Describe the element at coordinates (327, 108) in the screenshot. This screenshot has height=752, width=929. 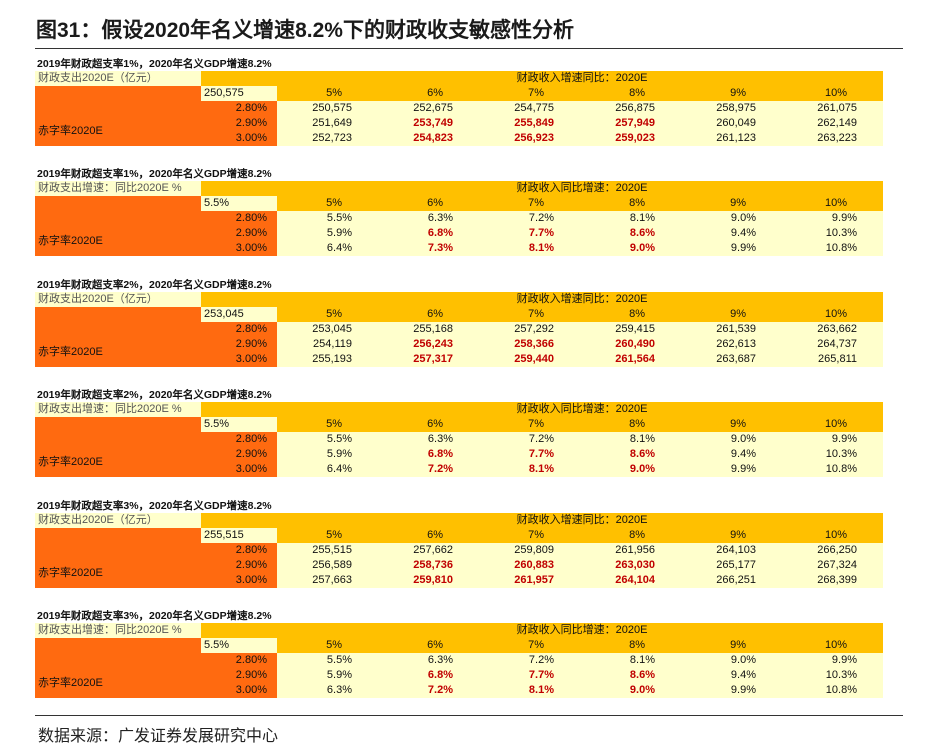
I see `value-cell: 250,575` at that location.